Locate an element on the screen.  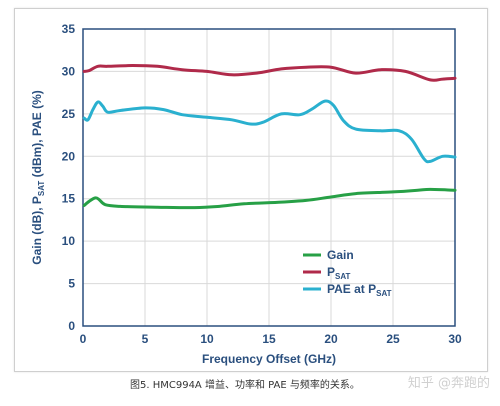
x-tick-label: 30 is located at coordinates (455, 339).